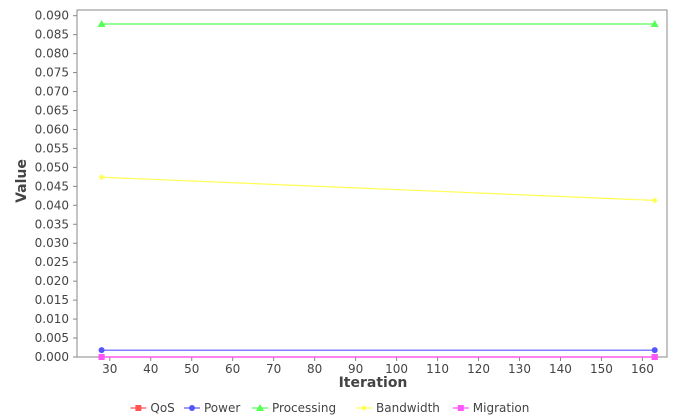 The width and height of the screenshot is (680, 420). I want to click on legend-label: Processing, so click(304, 408).